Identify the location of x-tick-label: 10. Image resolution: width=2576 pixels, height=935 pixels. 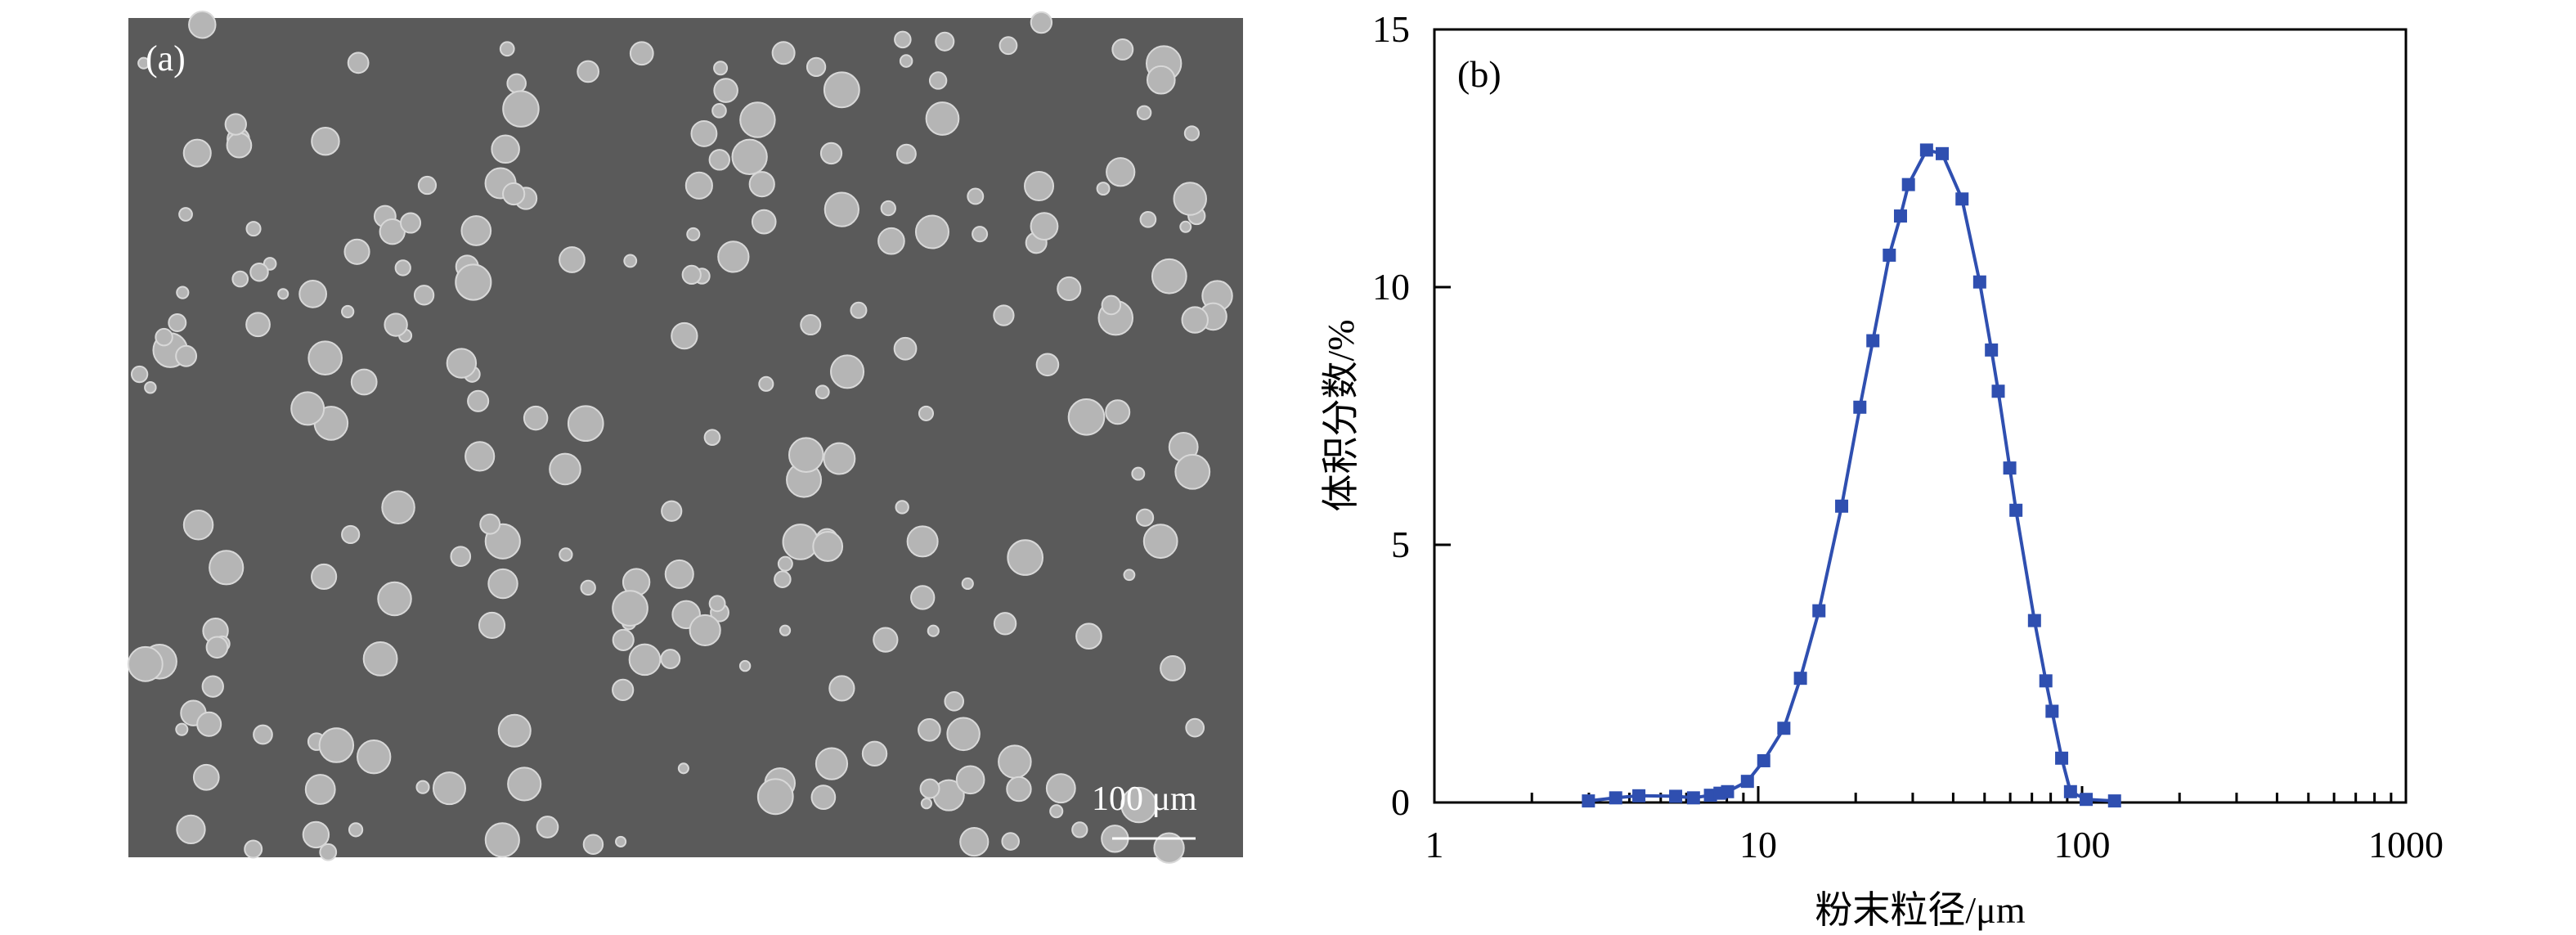
(1758, 844).